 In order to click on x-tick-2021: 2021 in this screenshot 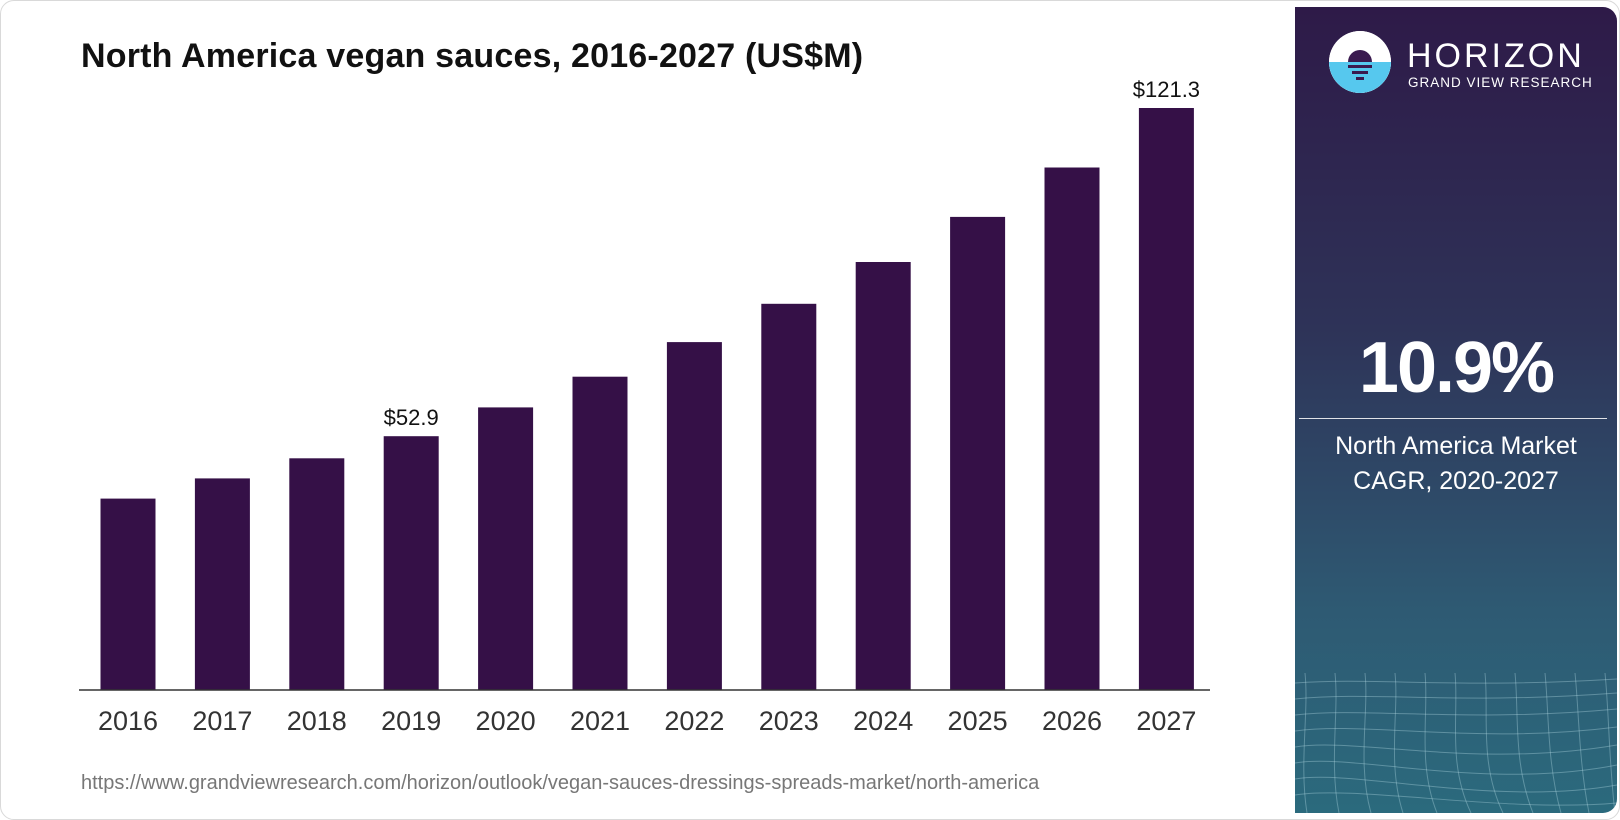, I will do `click(600, 721)`.